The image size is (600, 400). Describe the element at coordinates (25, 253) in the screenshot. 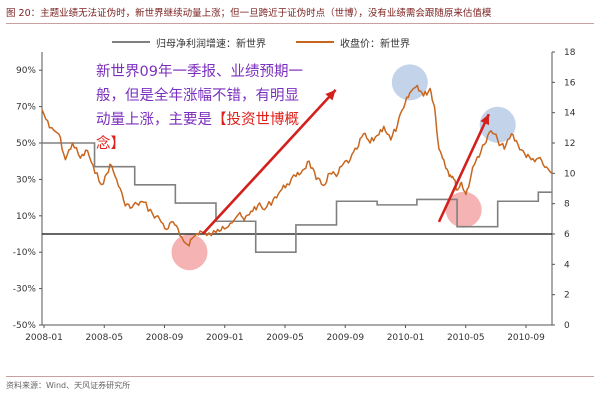

I see `left-tick-label-5: -10%` at that location.